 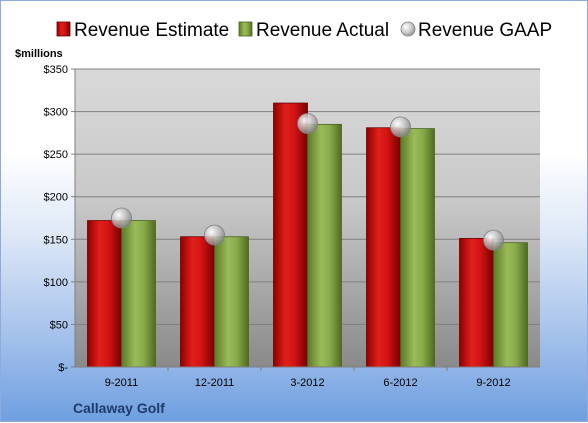 I want to click on x-tick-label: 9-2011, so click(x=121, y=383).